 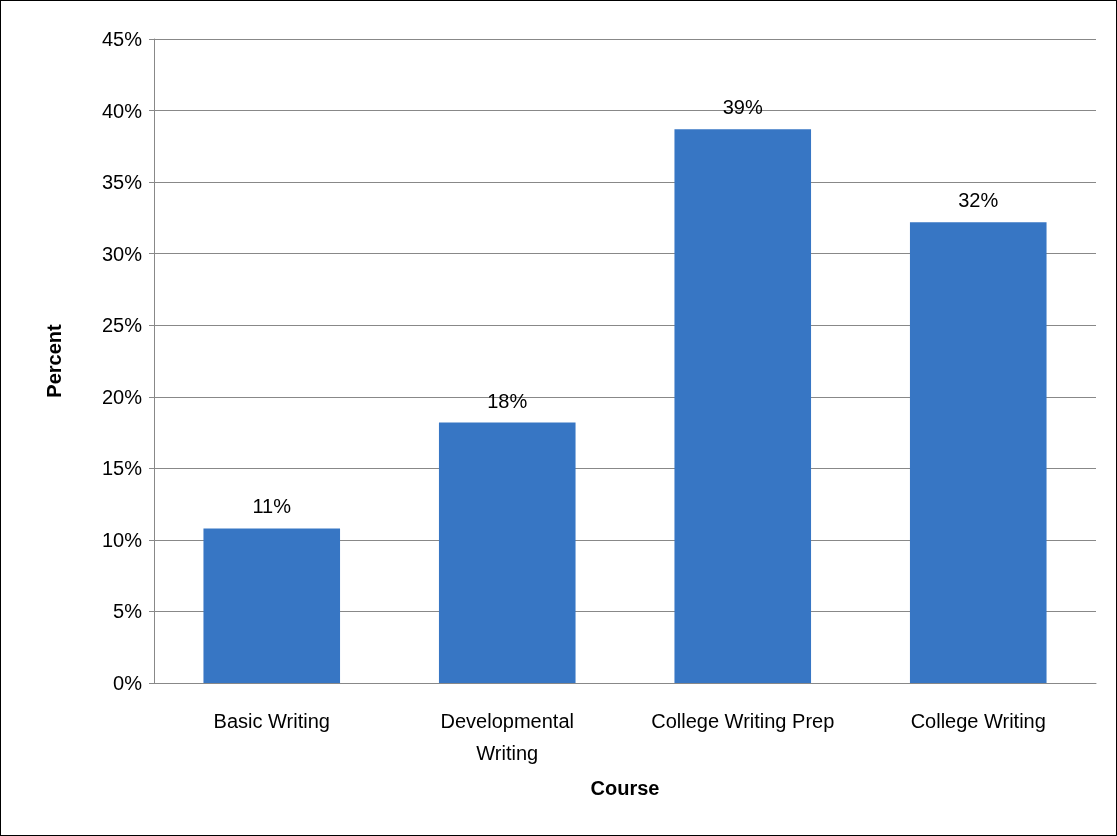 I want to click on y-tick-label: 5%, so click(x=128, y=611).